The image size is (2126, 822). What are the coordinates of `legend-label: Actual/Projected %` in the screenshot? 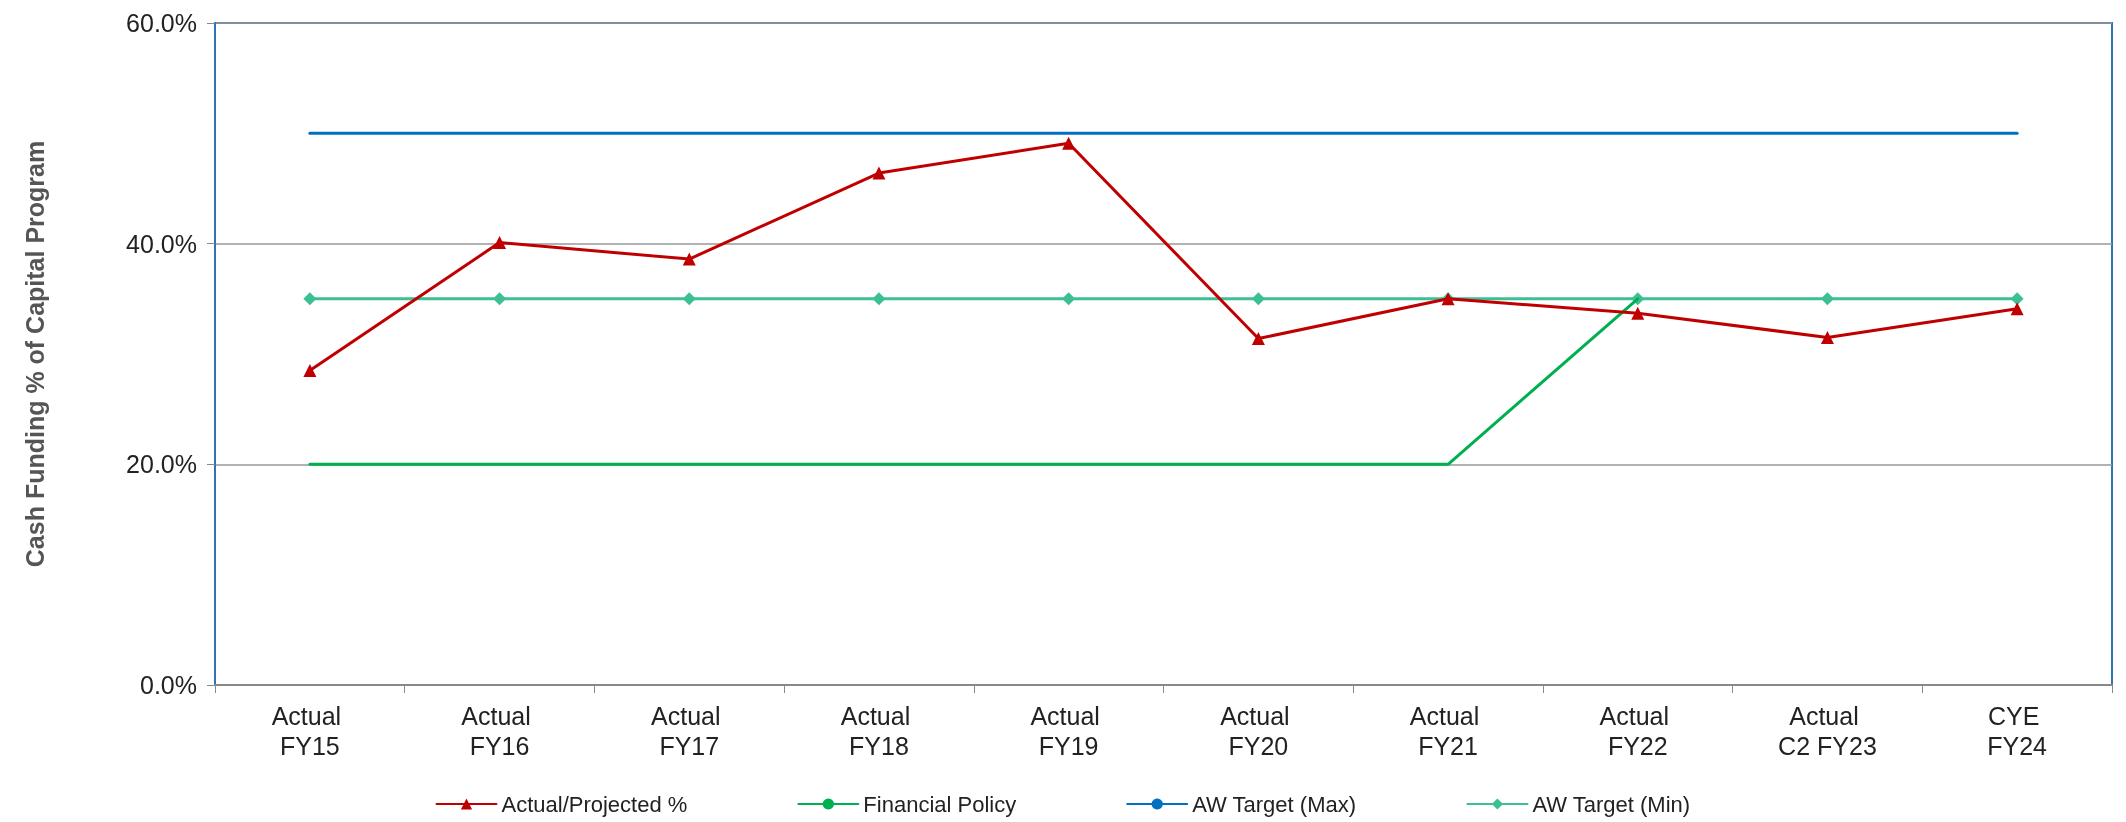 It's located at (594, 804).